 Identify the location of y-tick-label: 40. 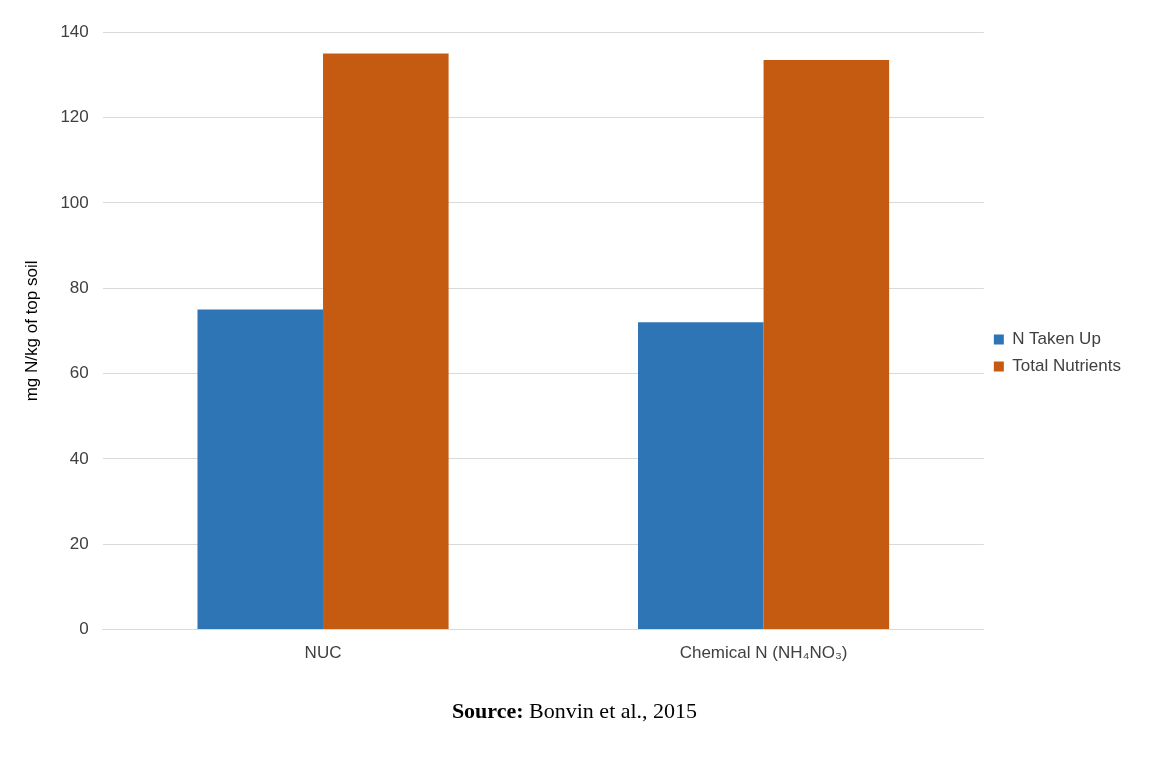
(79, 458).